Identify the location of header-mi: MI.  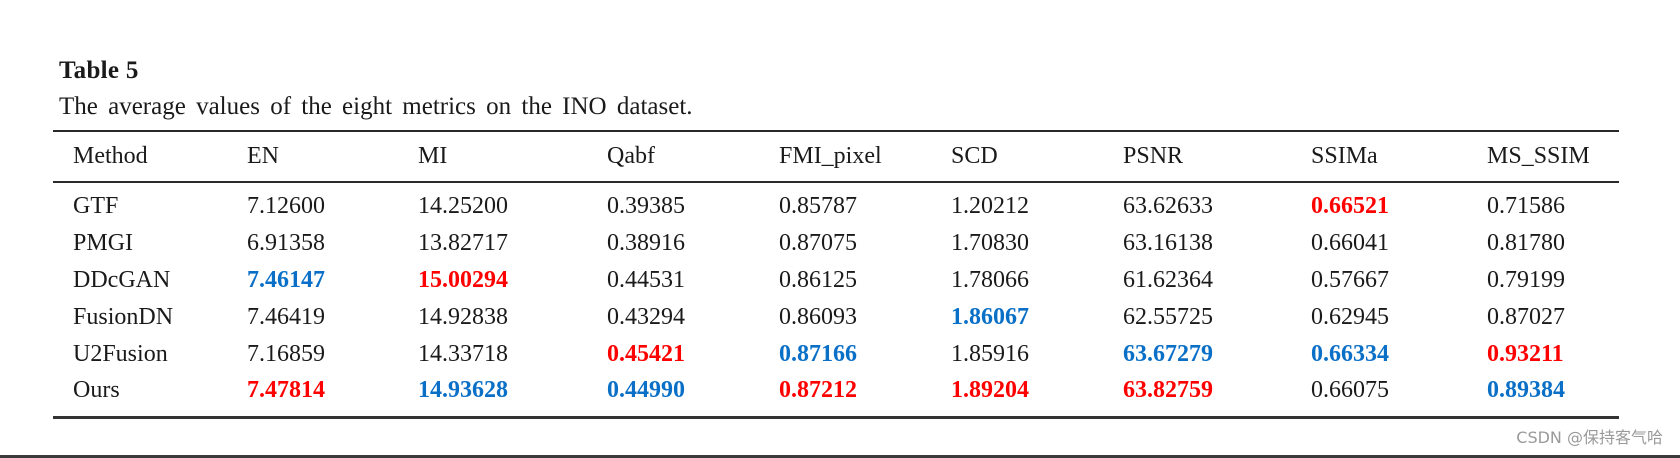
(433, 156).